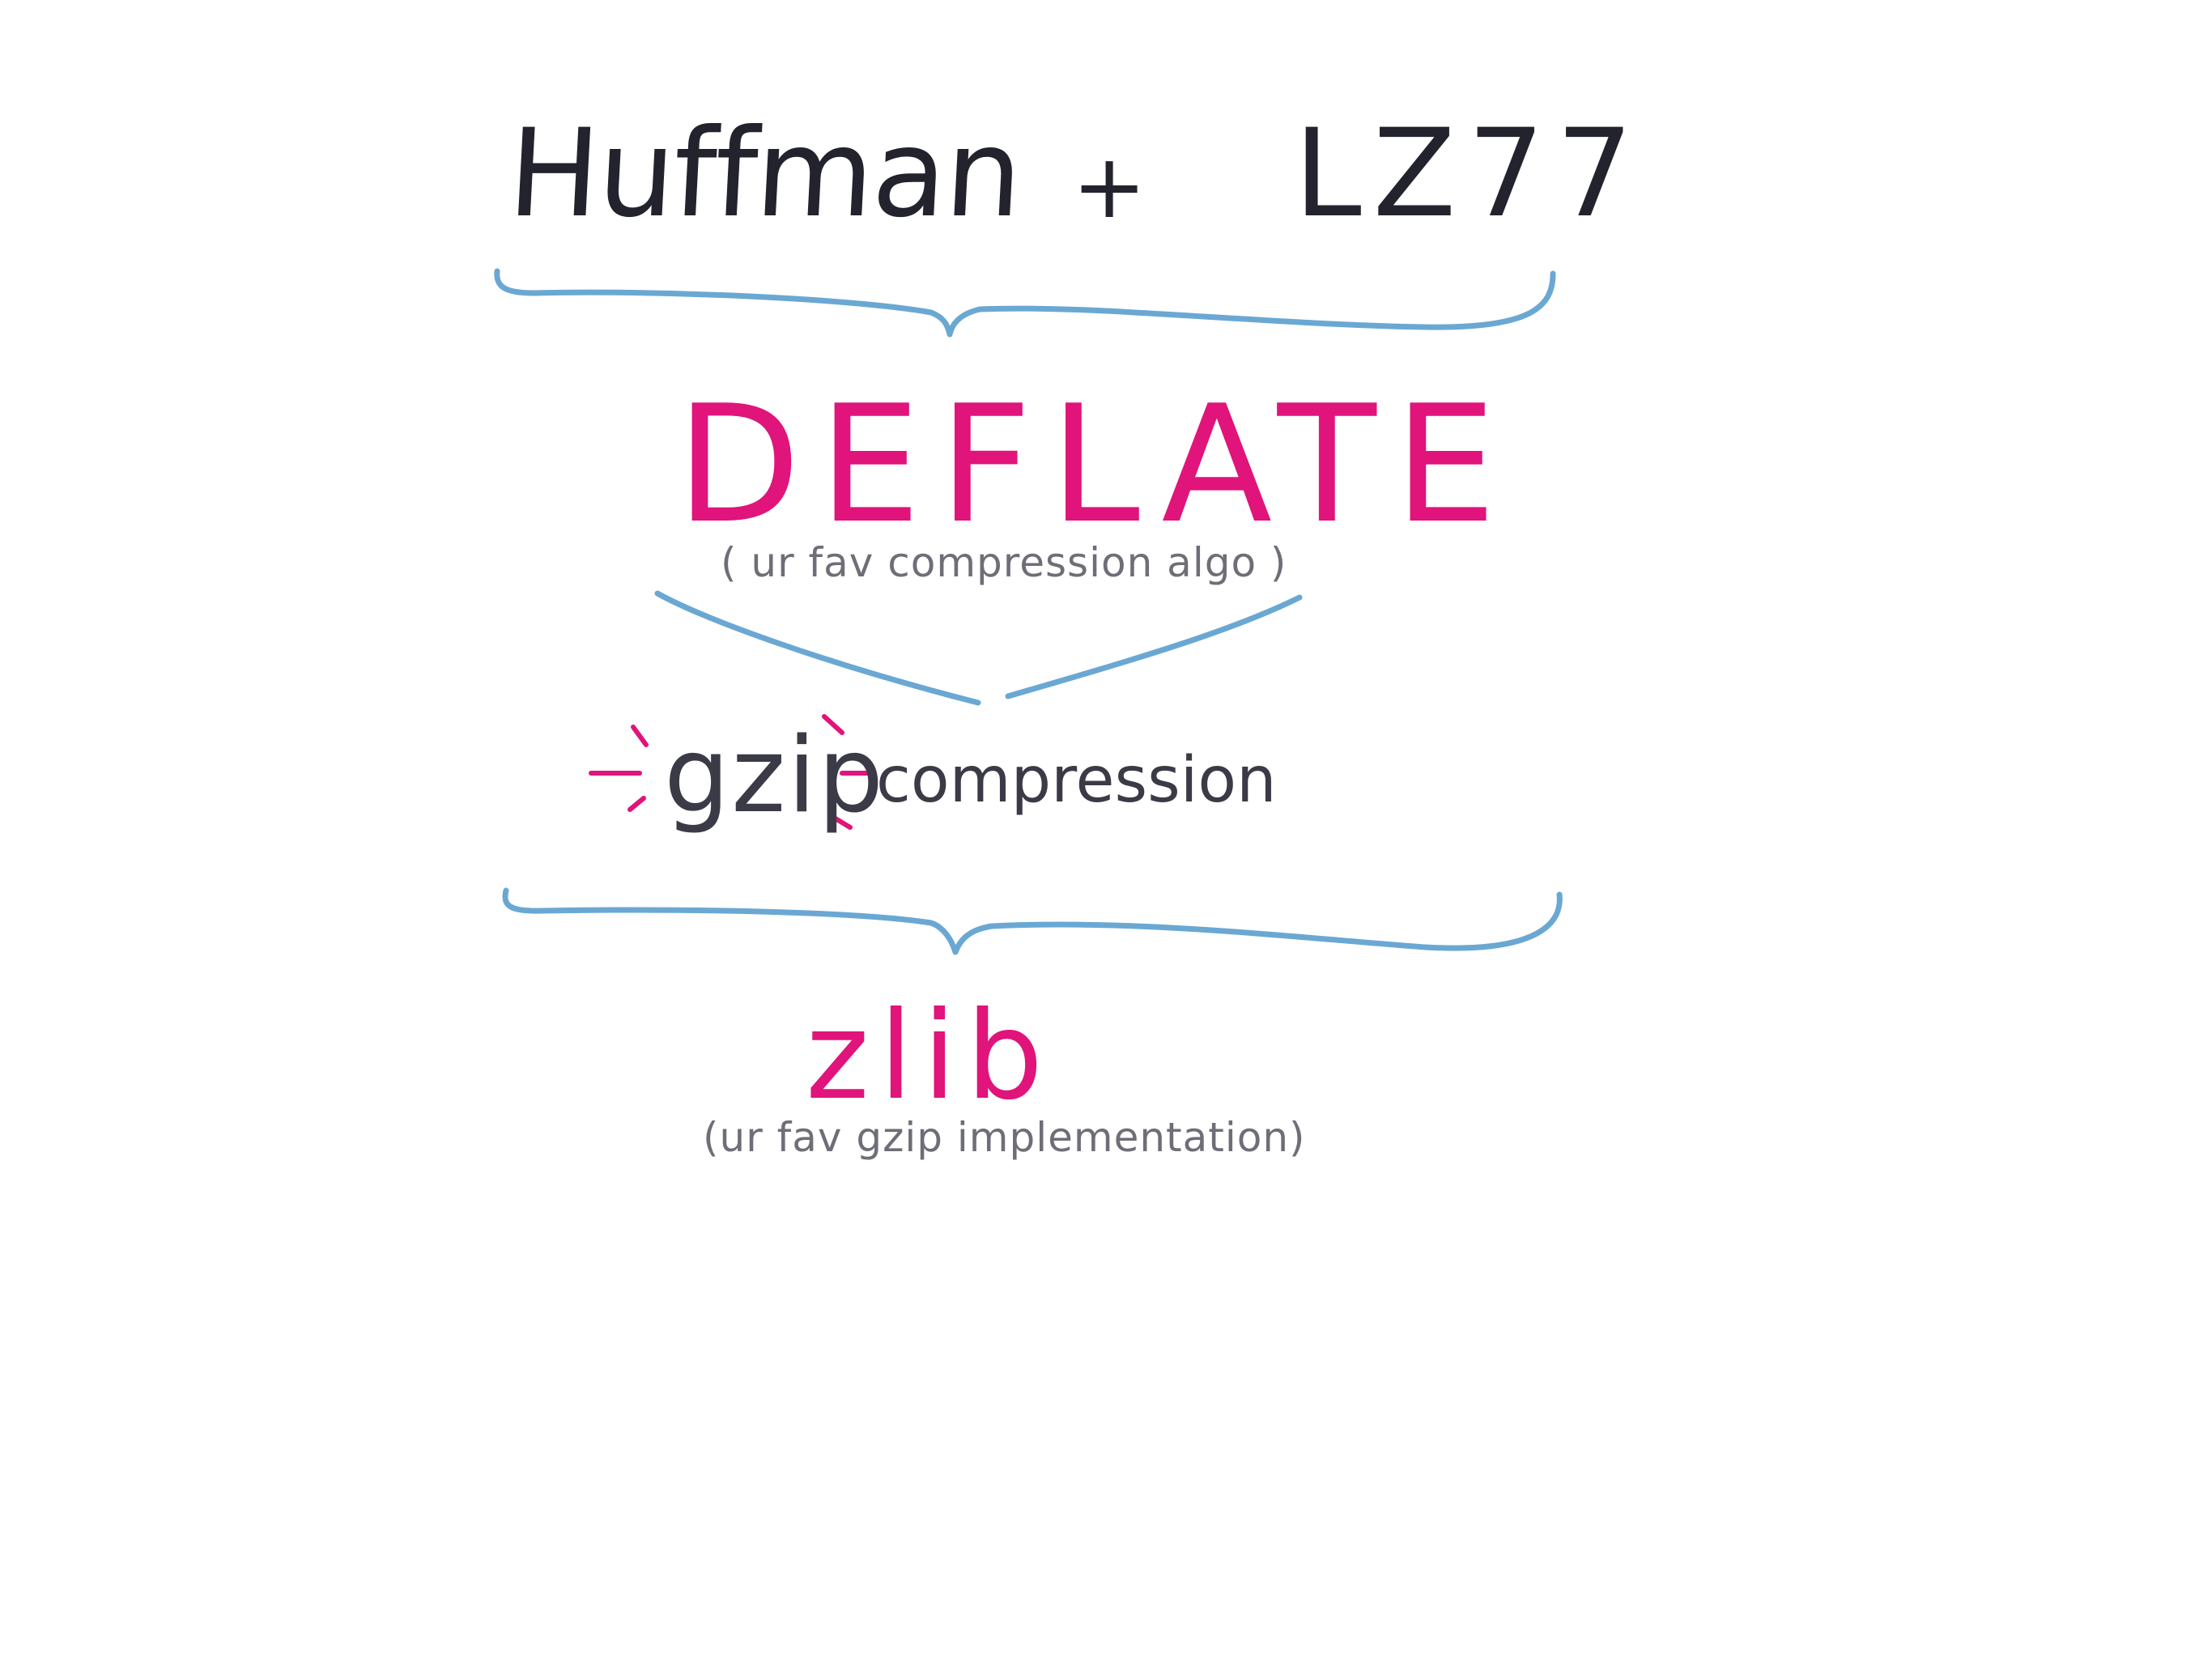  What do you see at coordinates (1095, 465) in the screenshot?
I see `deflate-title: DEFLATE` at bounding box center [1095, 465].